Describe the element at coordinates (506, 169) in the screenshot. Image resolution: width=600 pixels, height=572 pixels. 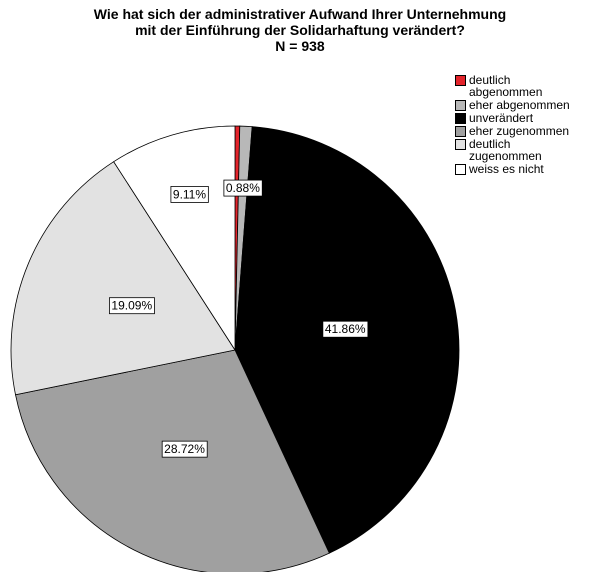
I see `legend-label: weiss es nicht` at that location.